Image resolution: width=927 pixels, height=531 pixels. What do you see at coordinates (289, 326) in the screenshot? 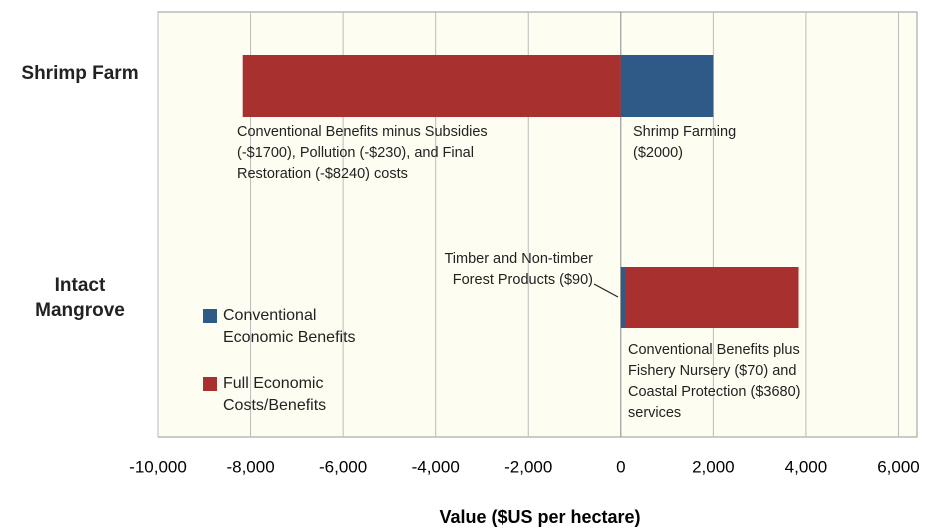
I see `legend-label: Conventional Economic Benefits` at bounding box center [289, 326].